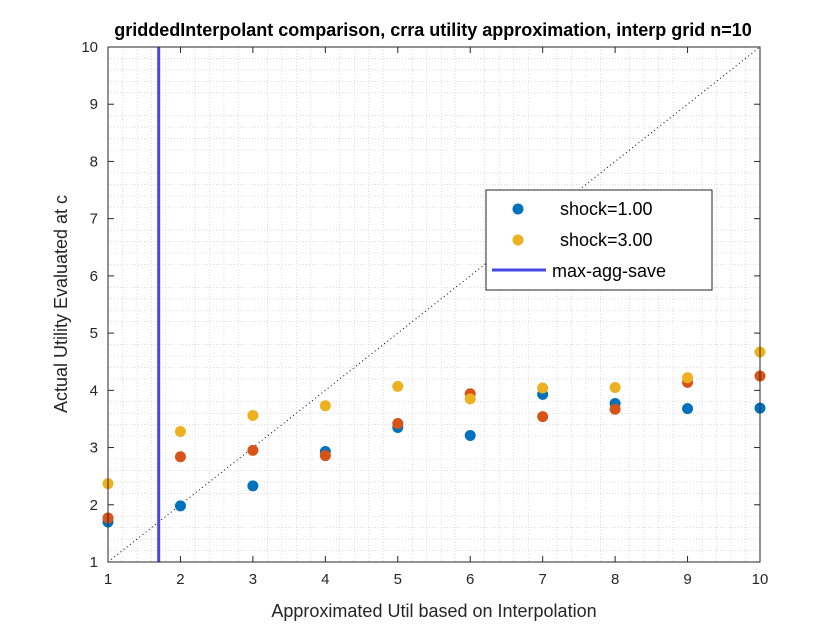 This screenshot has width=840, height=630. I want to click on y-tick-label: 10, so click(89, 47).